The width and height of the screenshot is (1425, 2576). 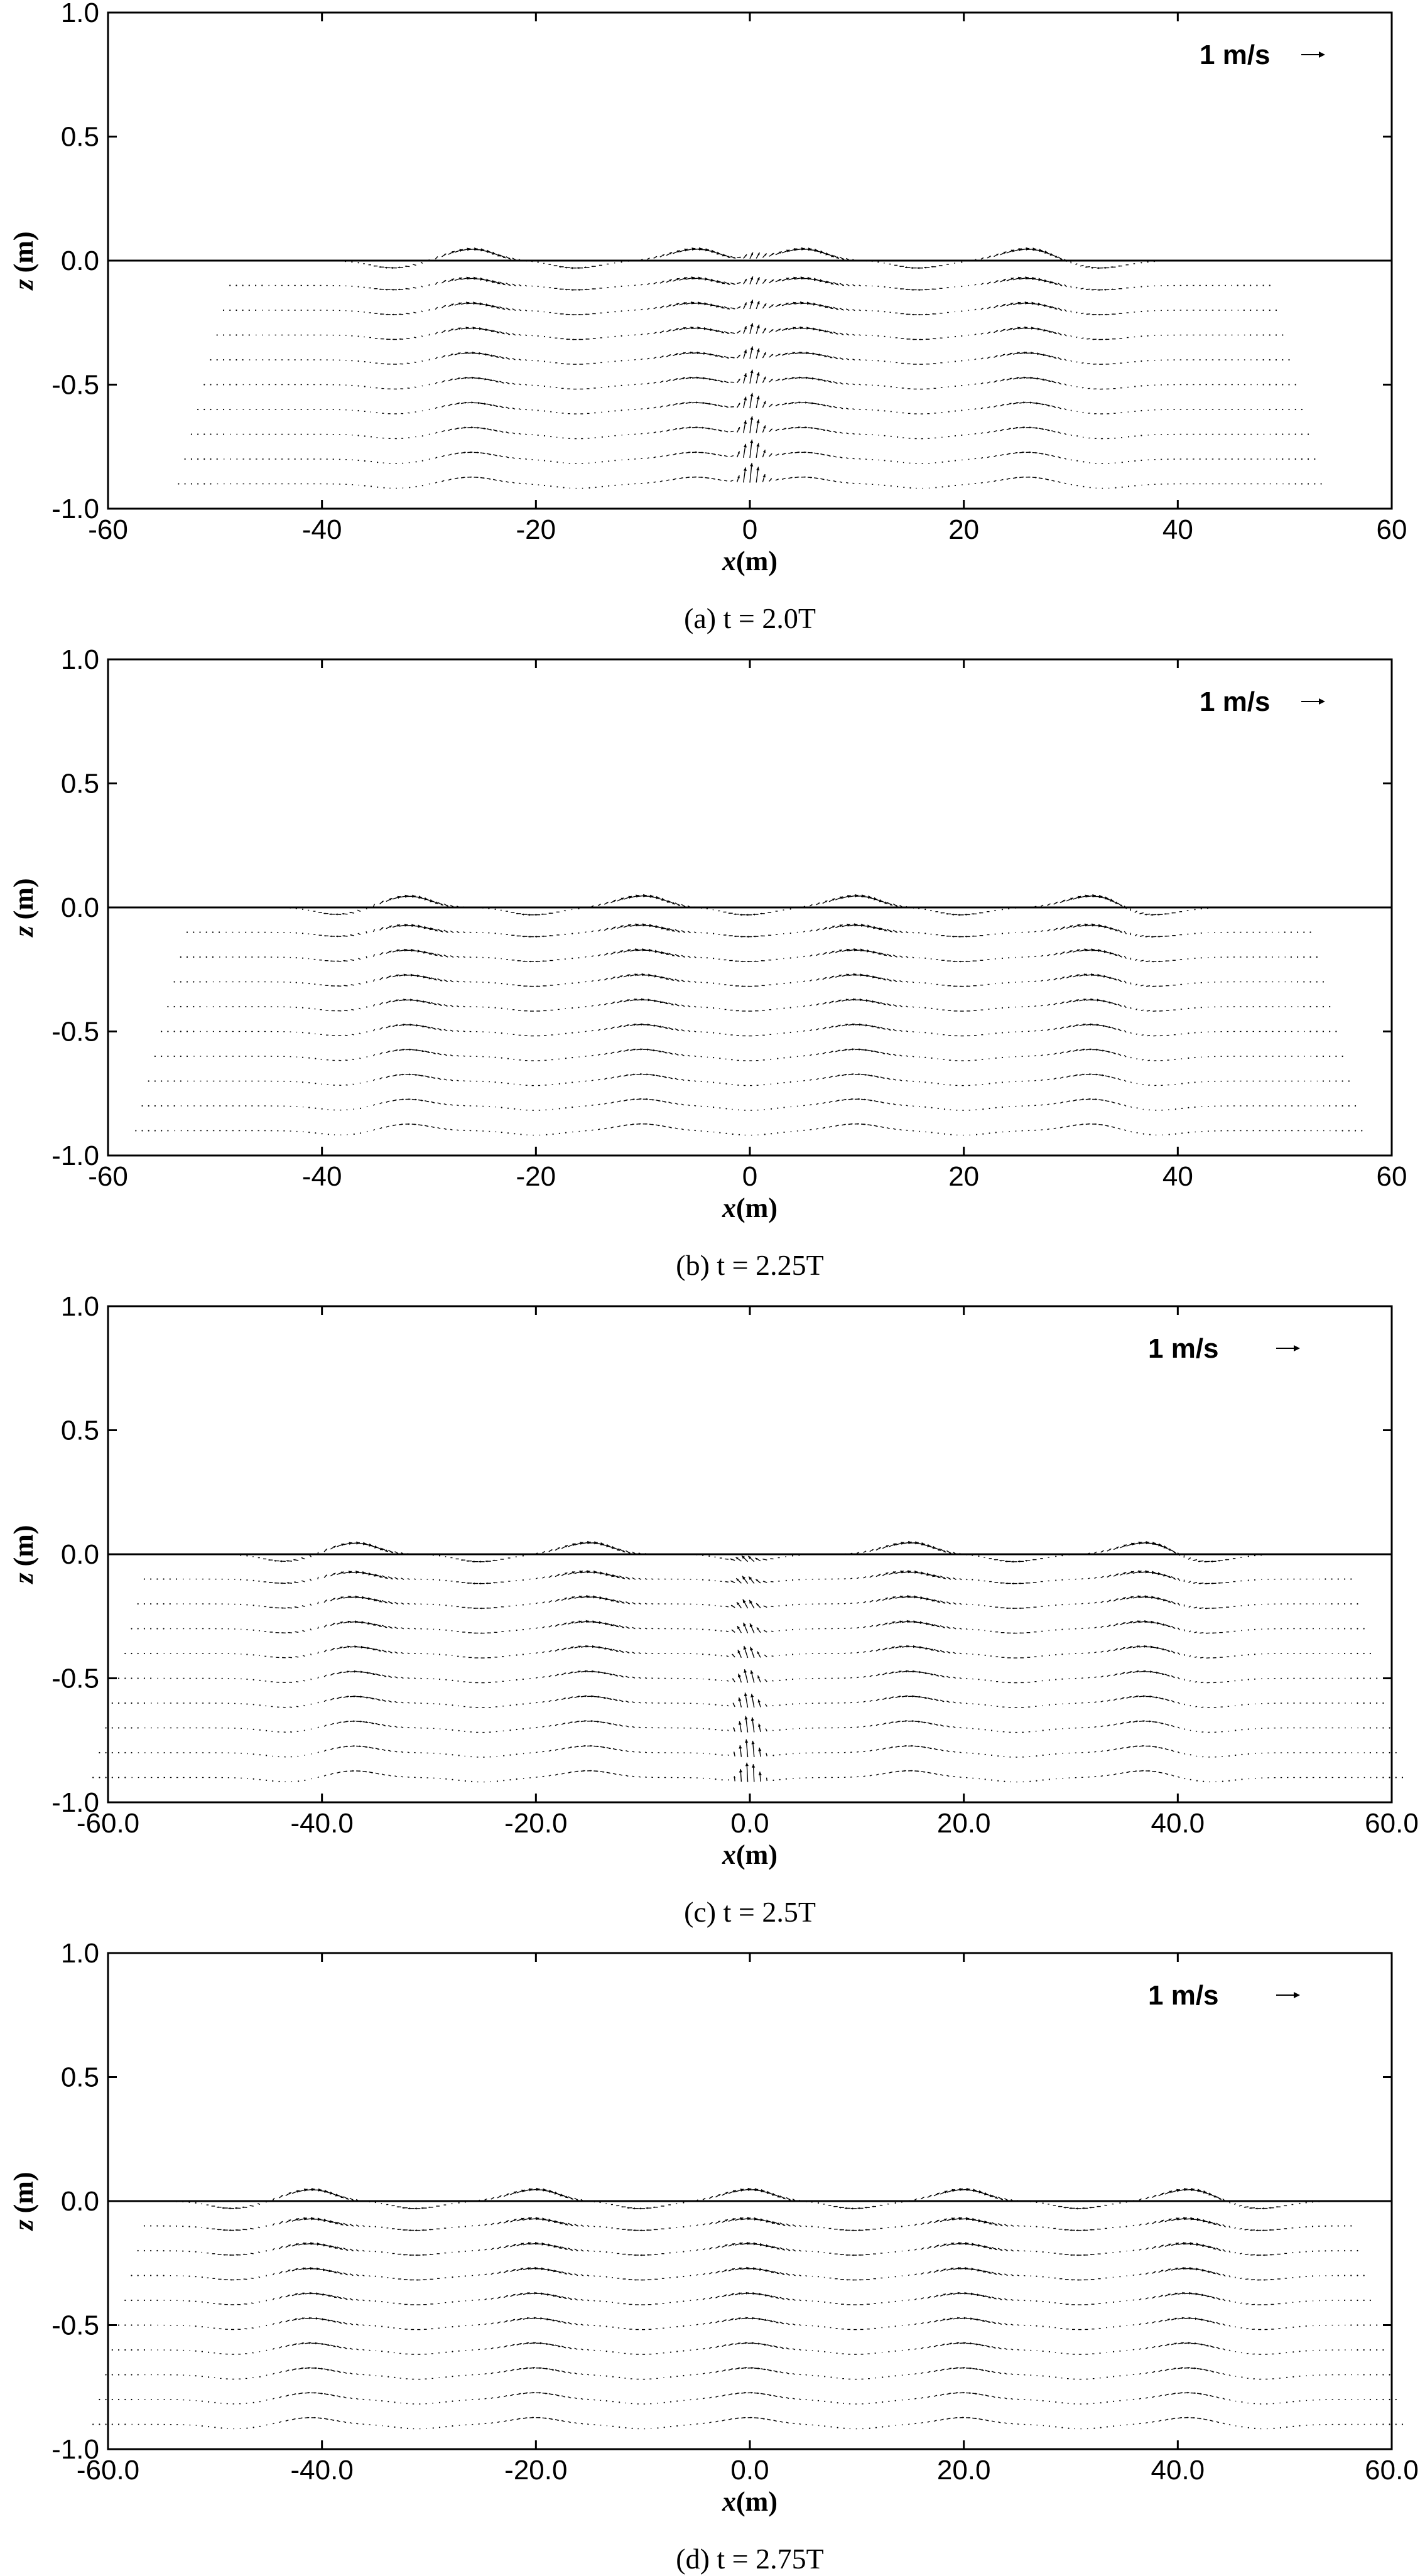 What do you see at coordinates (750, 1208) in the screenshot?
I see `x-axis-label: x(m)` at bounding box center [750, 1208].